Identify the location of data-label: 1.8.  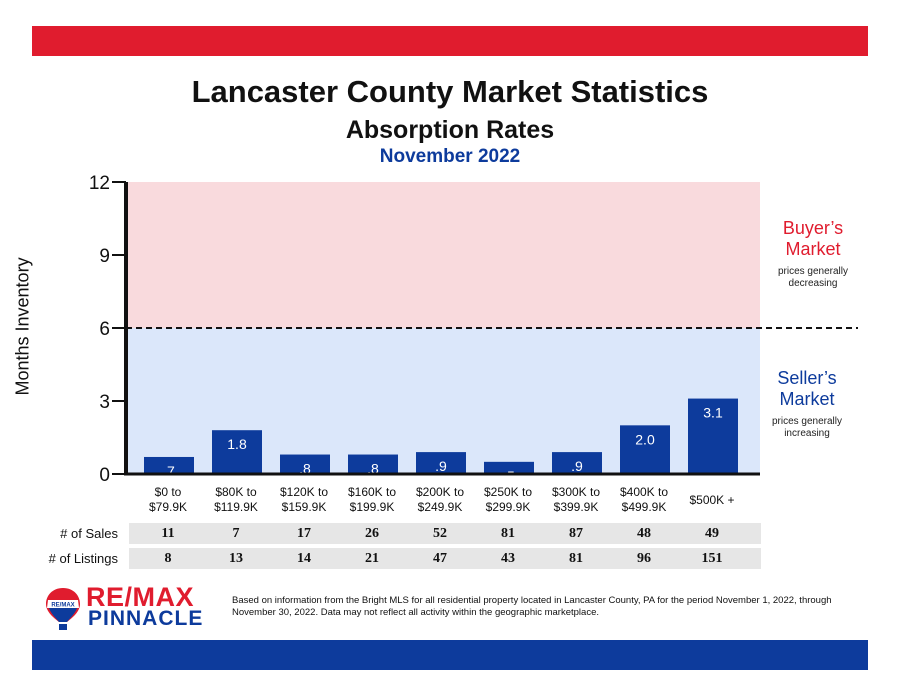
(237, 444).